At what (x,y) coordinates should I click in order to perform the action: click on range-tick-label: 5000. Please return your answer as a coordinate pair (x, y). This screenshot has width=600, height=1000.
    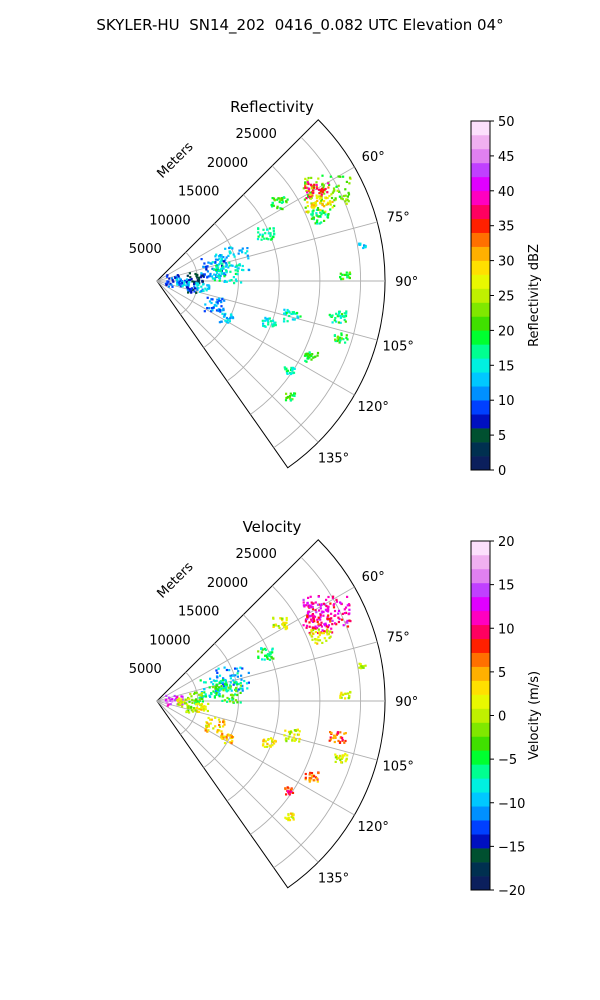
    Looking at the image, I should click on (145, 249).